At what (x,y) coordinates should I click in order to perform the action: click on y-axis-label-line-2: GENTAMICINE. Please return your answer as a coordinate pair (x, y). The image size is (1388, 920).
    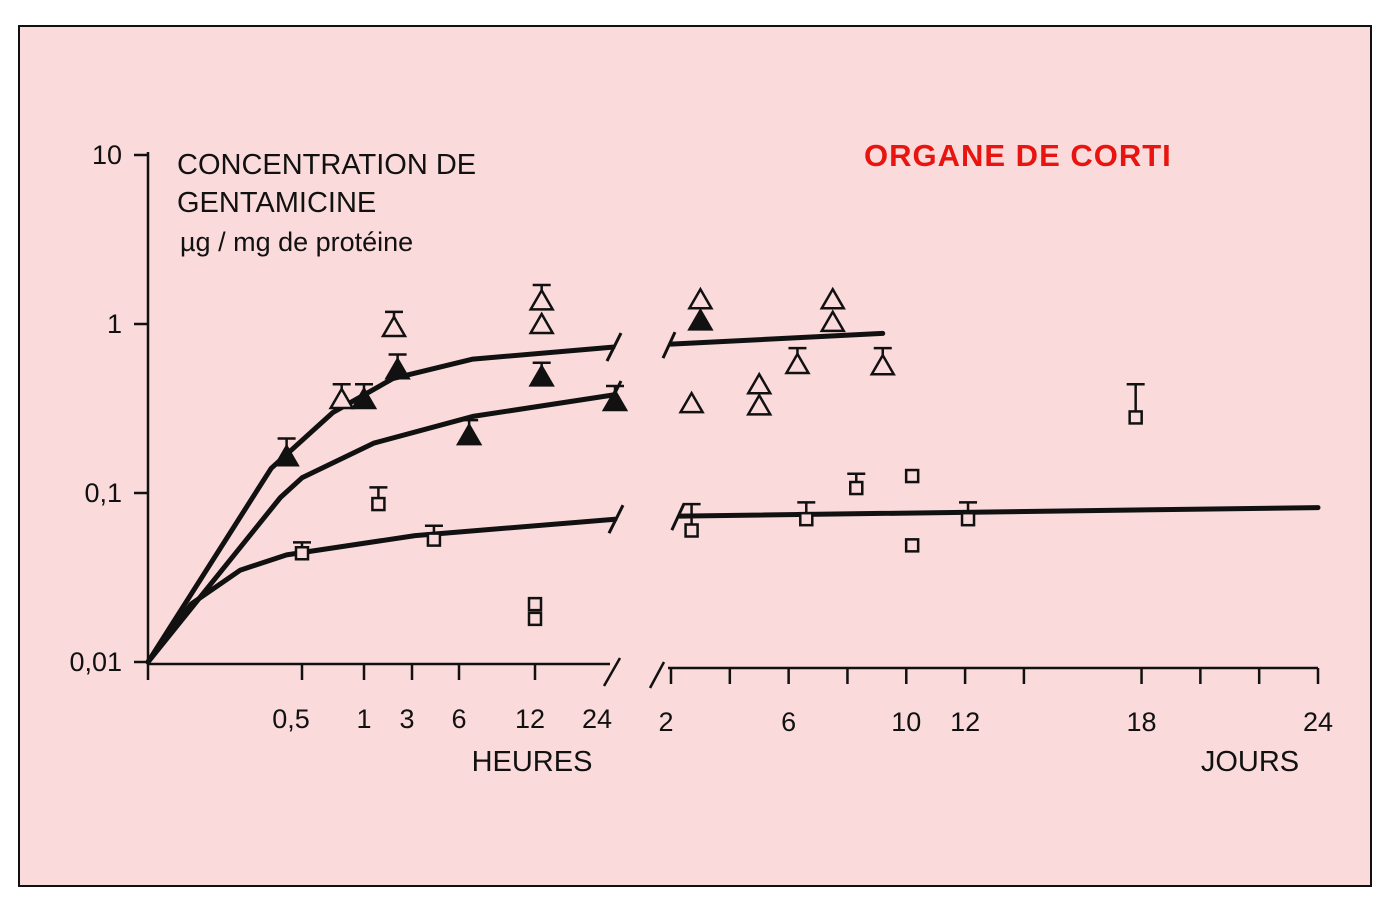
    Looking at the image, I should click on (276, 203).